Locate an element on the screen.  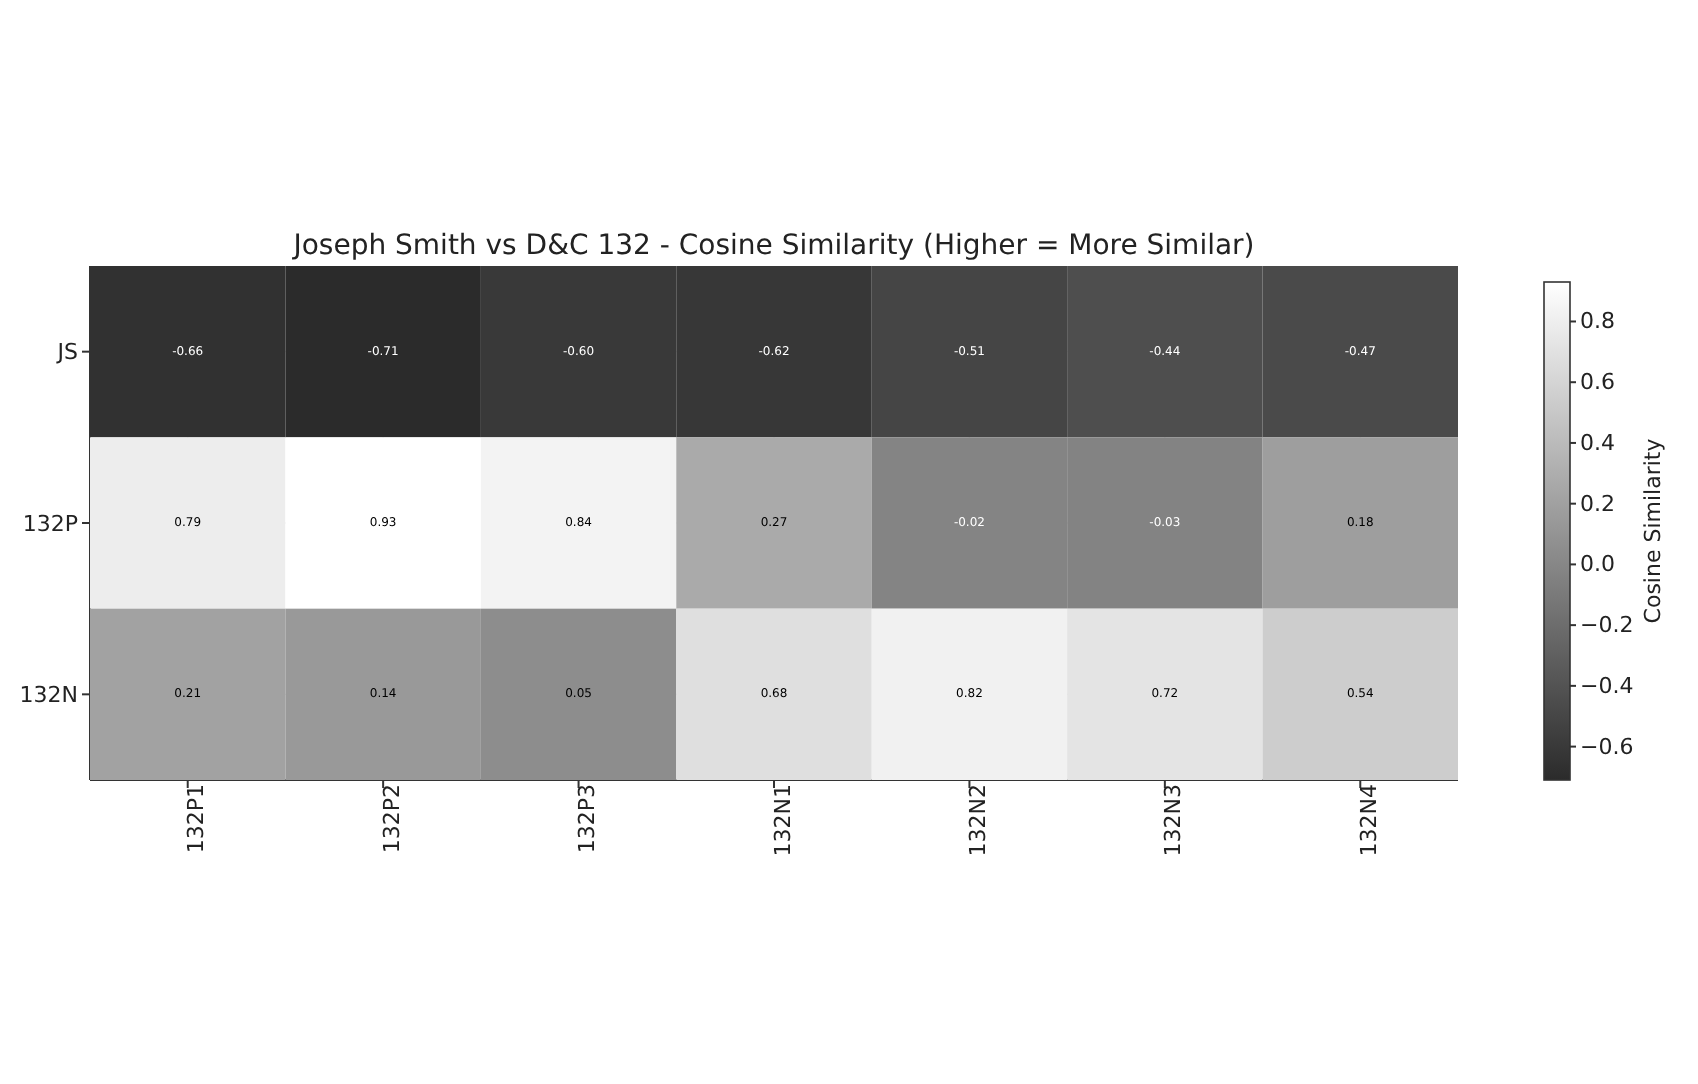
y-tick-label: 132P is located at coordinates (50, 523).